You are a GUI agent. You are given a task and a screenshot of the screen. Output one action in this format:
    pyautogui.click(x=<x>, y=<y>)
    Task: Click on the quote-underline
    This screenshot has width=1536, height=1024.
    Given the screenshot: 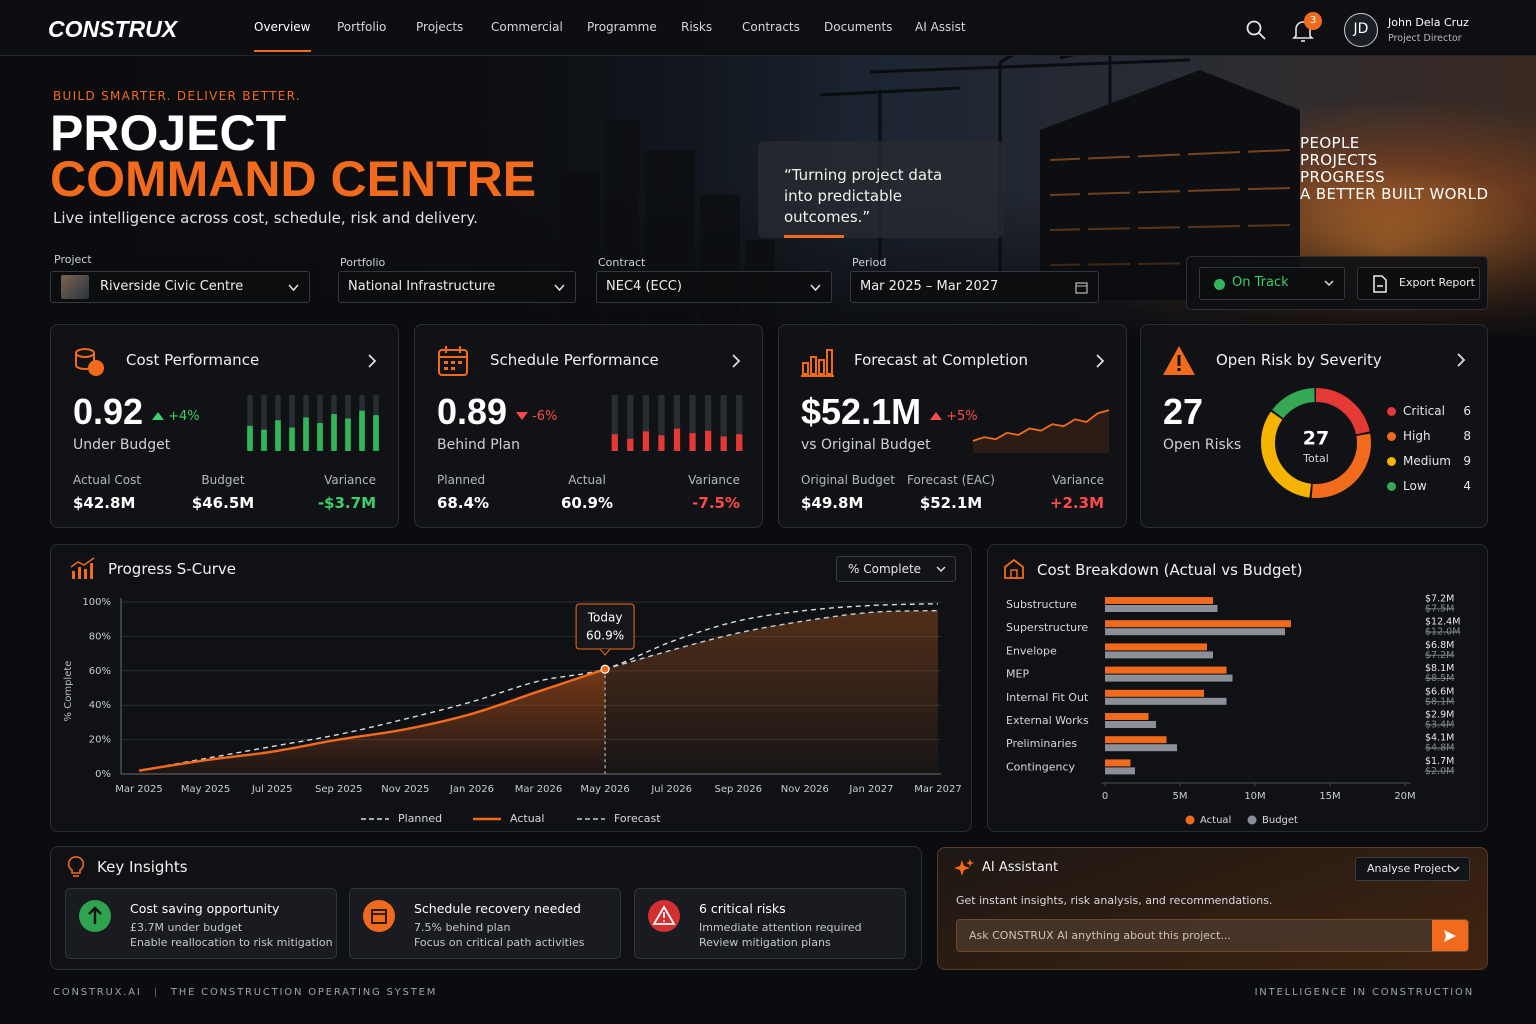 What is the action you would take?
    pyautogui.click(x=814, y=236)
    